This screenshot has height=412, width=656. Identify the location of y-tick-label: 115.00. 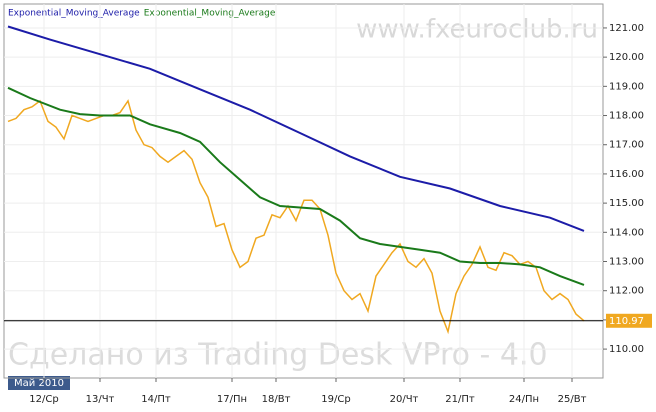
(626, 203).